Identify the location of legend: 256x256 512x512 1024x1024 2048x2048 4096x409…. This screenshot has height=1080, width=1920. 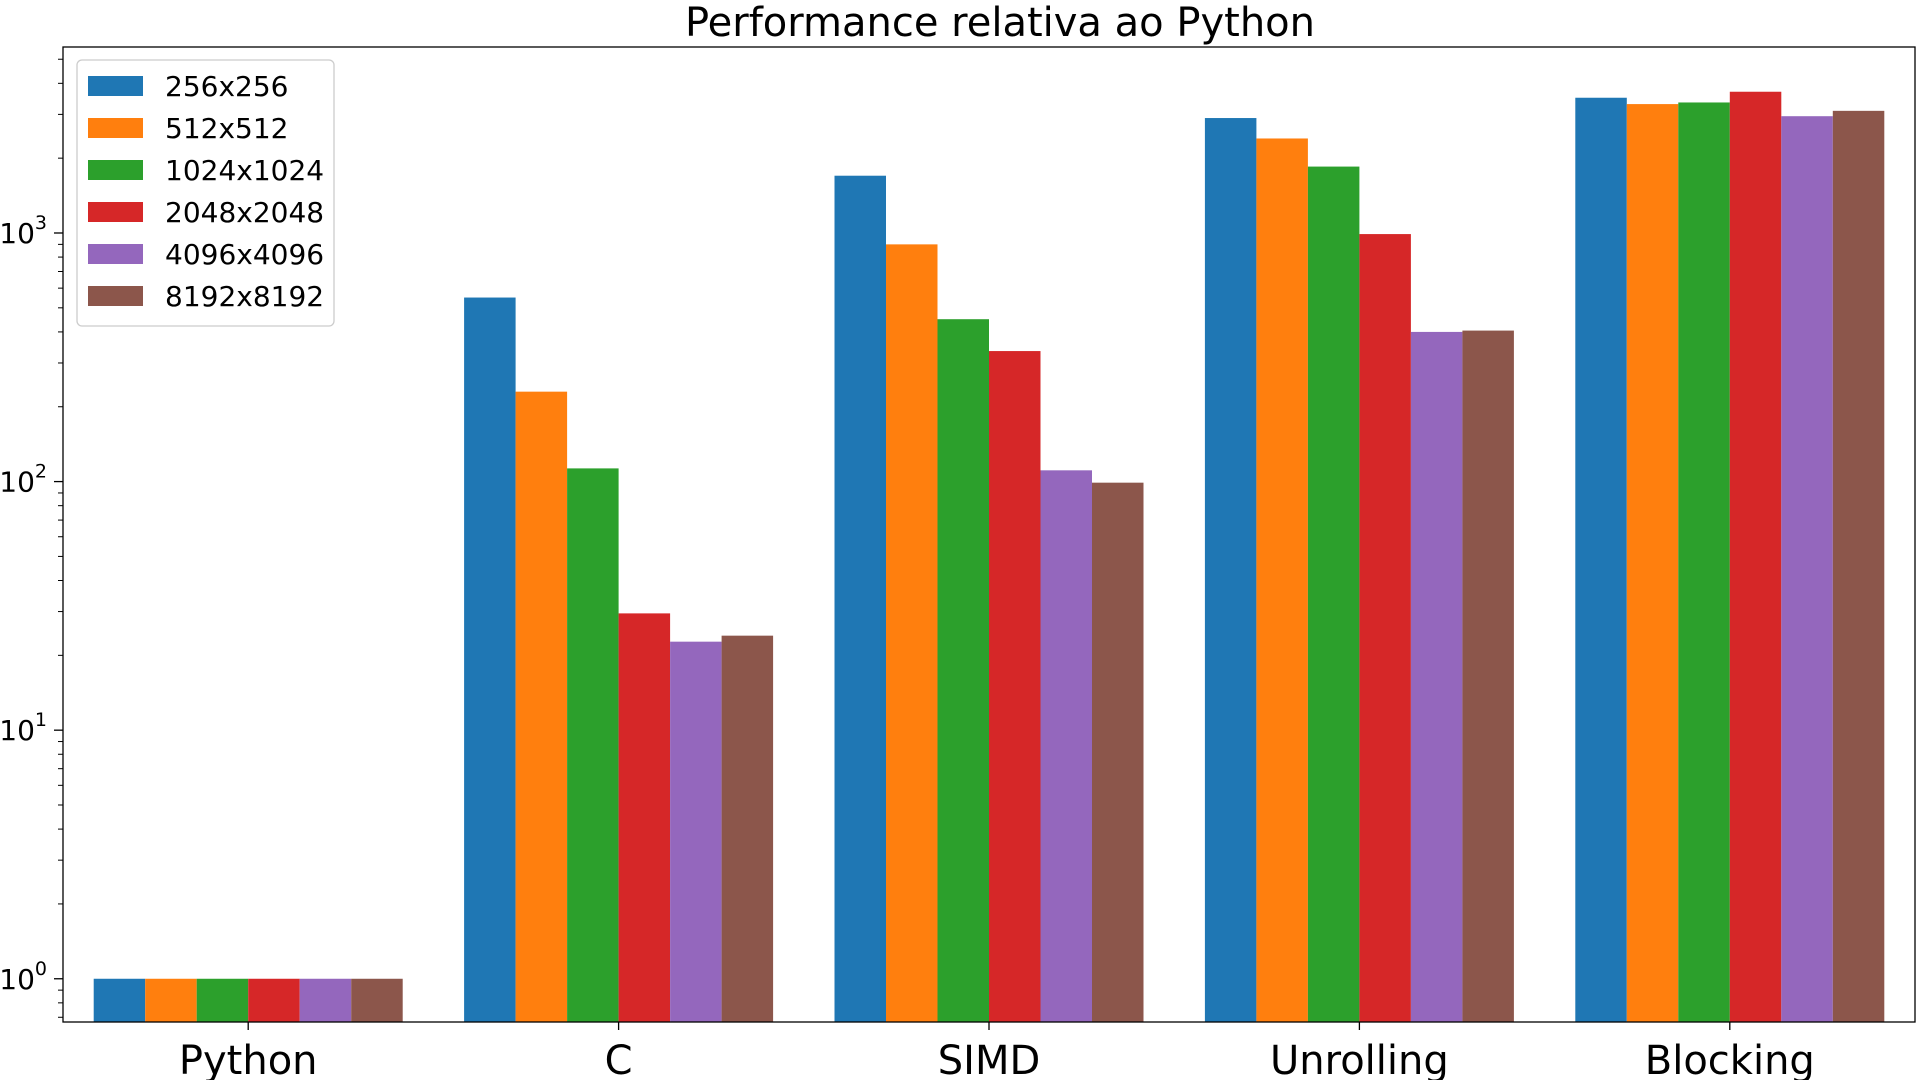
(205, 193).